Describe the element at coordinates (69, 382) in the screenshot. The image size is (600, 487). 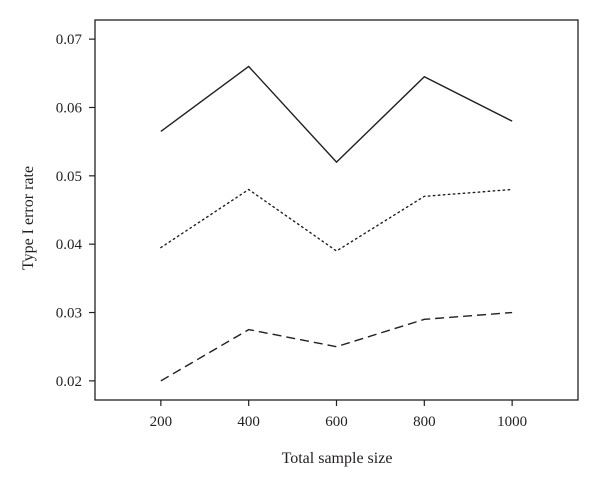
I see `y-tick-label: 0.02` at that location.